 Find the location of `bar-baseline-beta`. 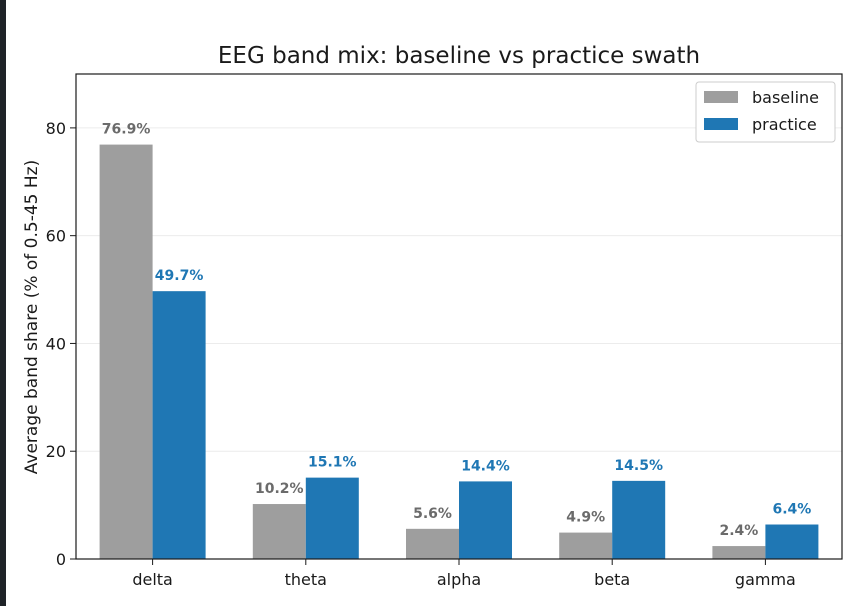

bar-baseline-beta is located at coordinates (586, 545).